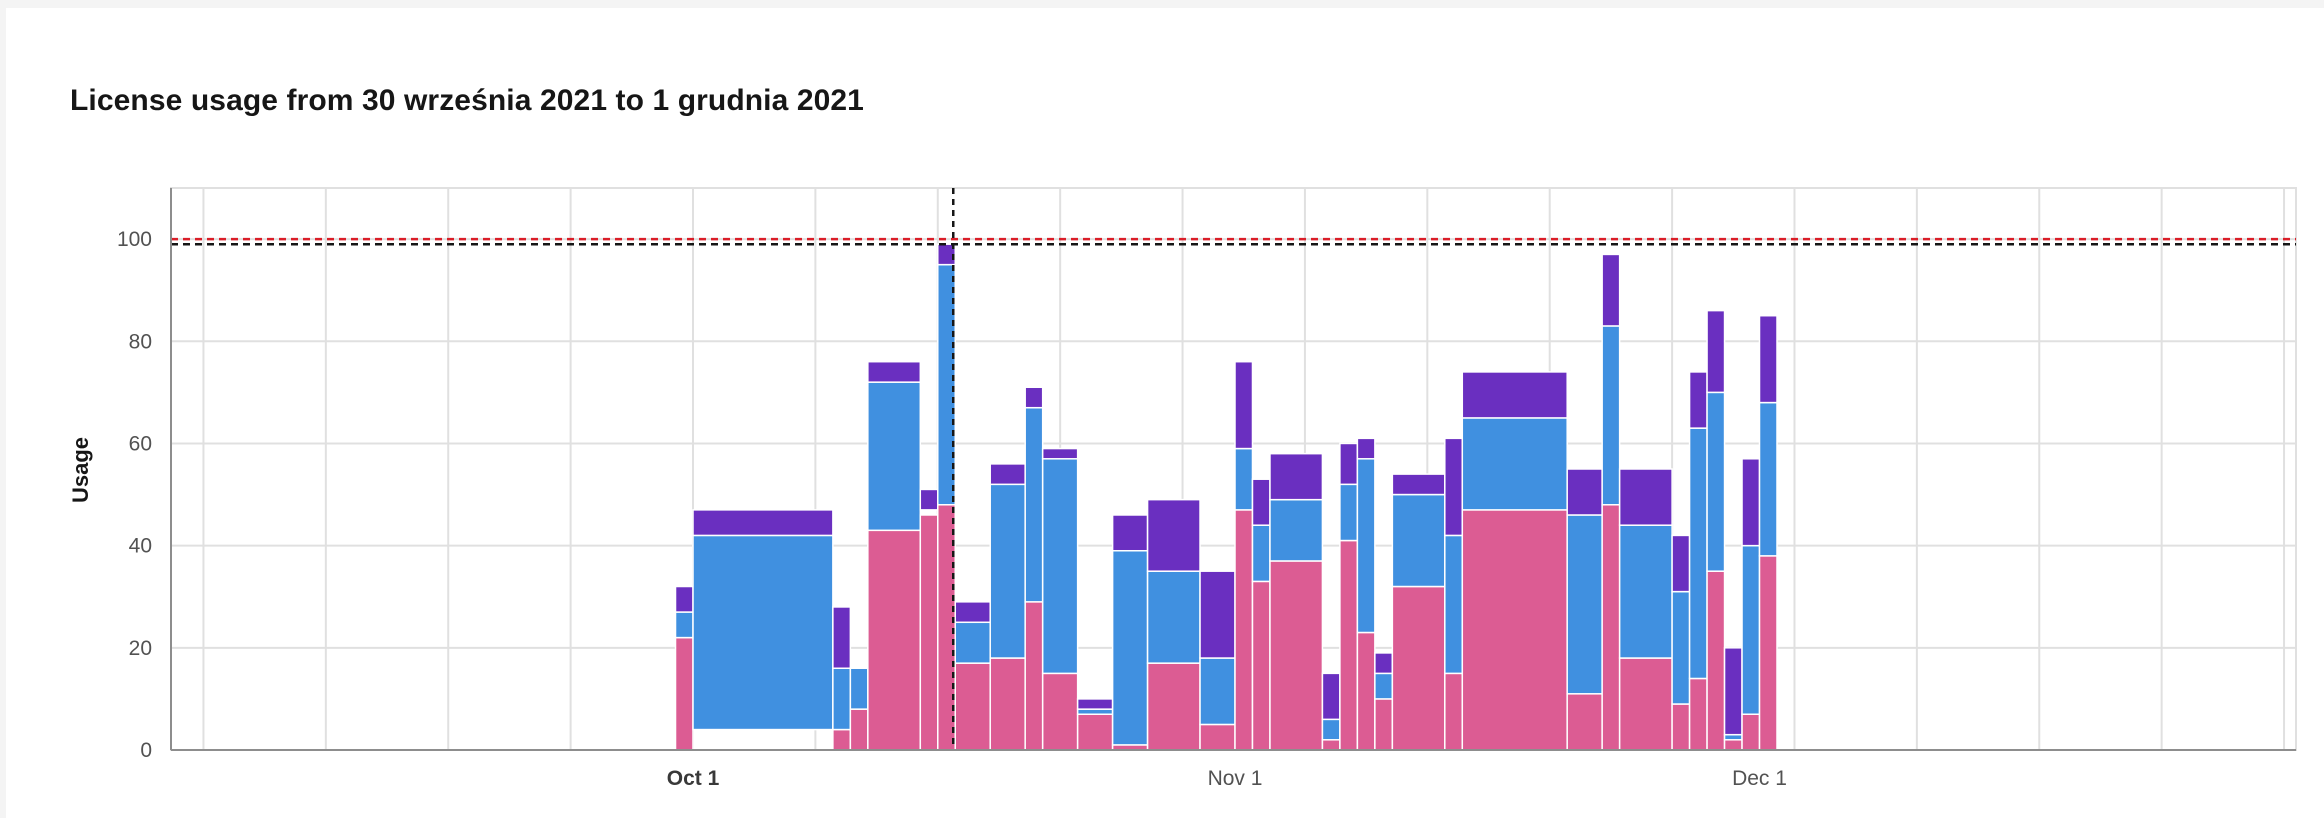 This screenshot has height=818, width=2324. I want to click on bar-1-segment-top, so click(763, 523).